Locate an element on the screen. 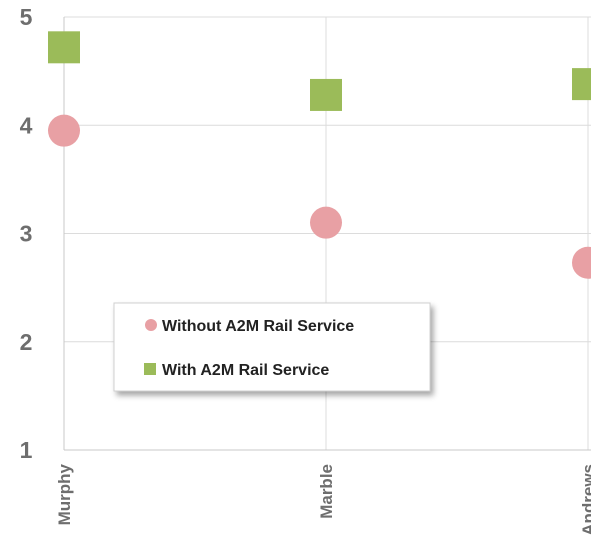 The image size is (591, 546). y-tick-labels: 1 2 3 4 5 is located at coordinates (26, 233).